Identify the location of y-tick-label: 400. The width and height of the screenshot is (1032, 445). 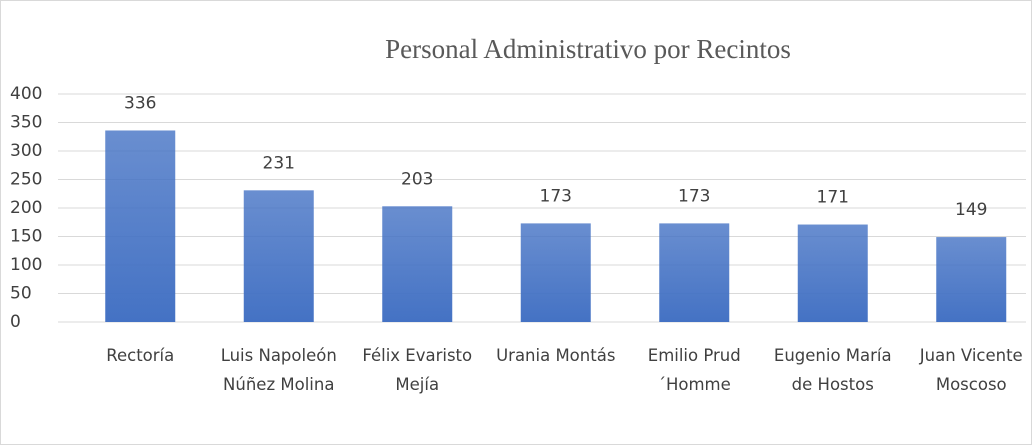
(26, 94).